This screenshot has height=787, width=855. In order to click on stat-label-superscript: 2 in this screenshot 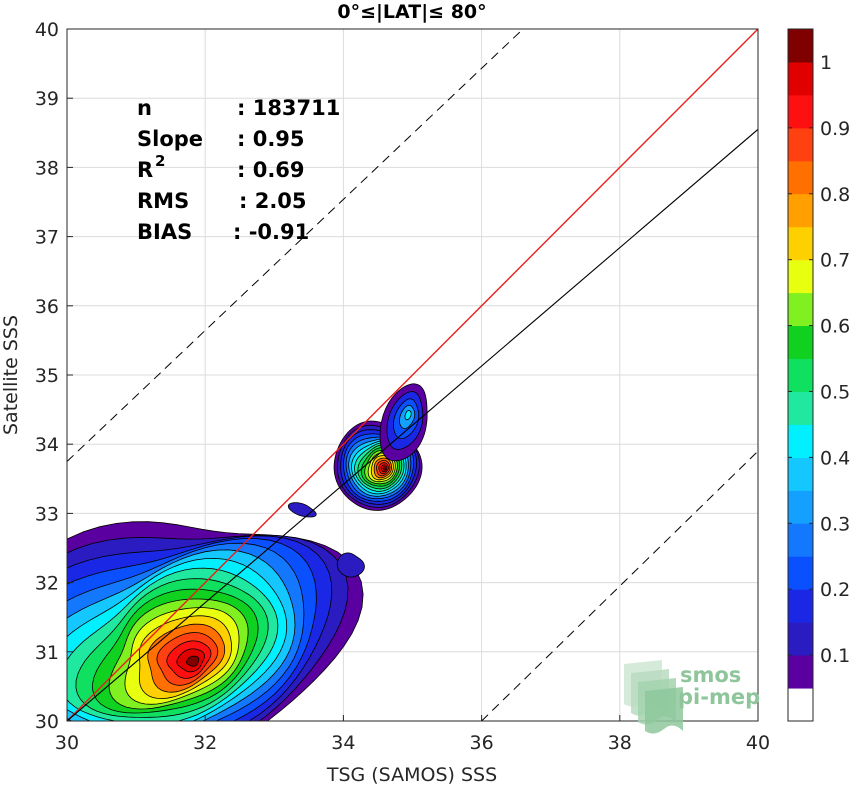, I will do `click(160, 161)`.